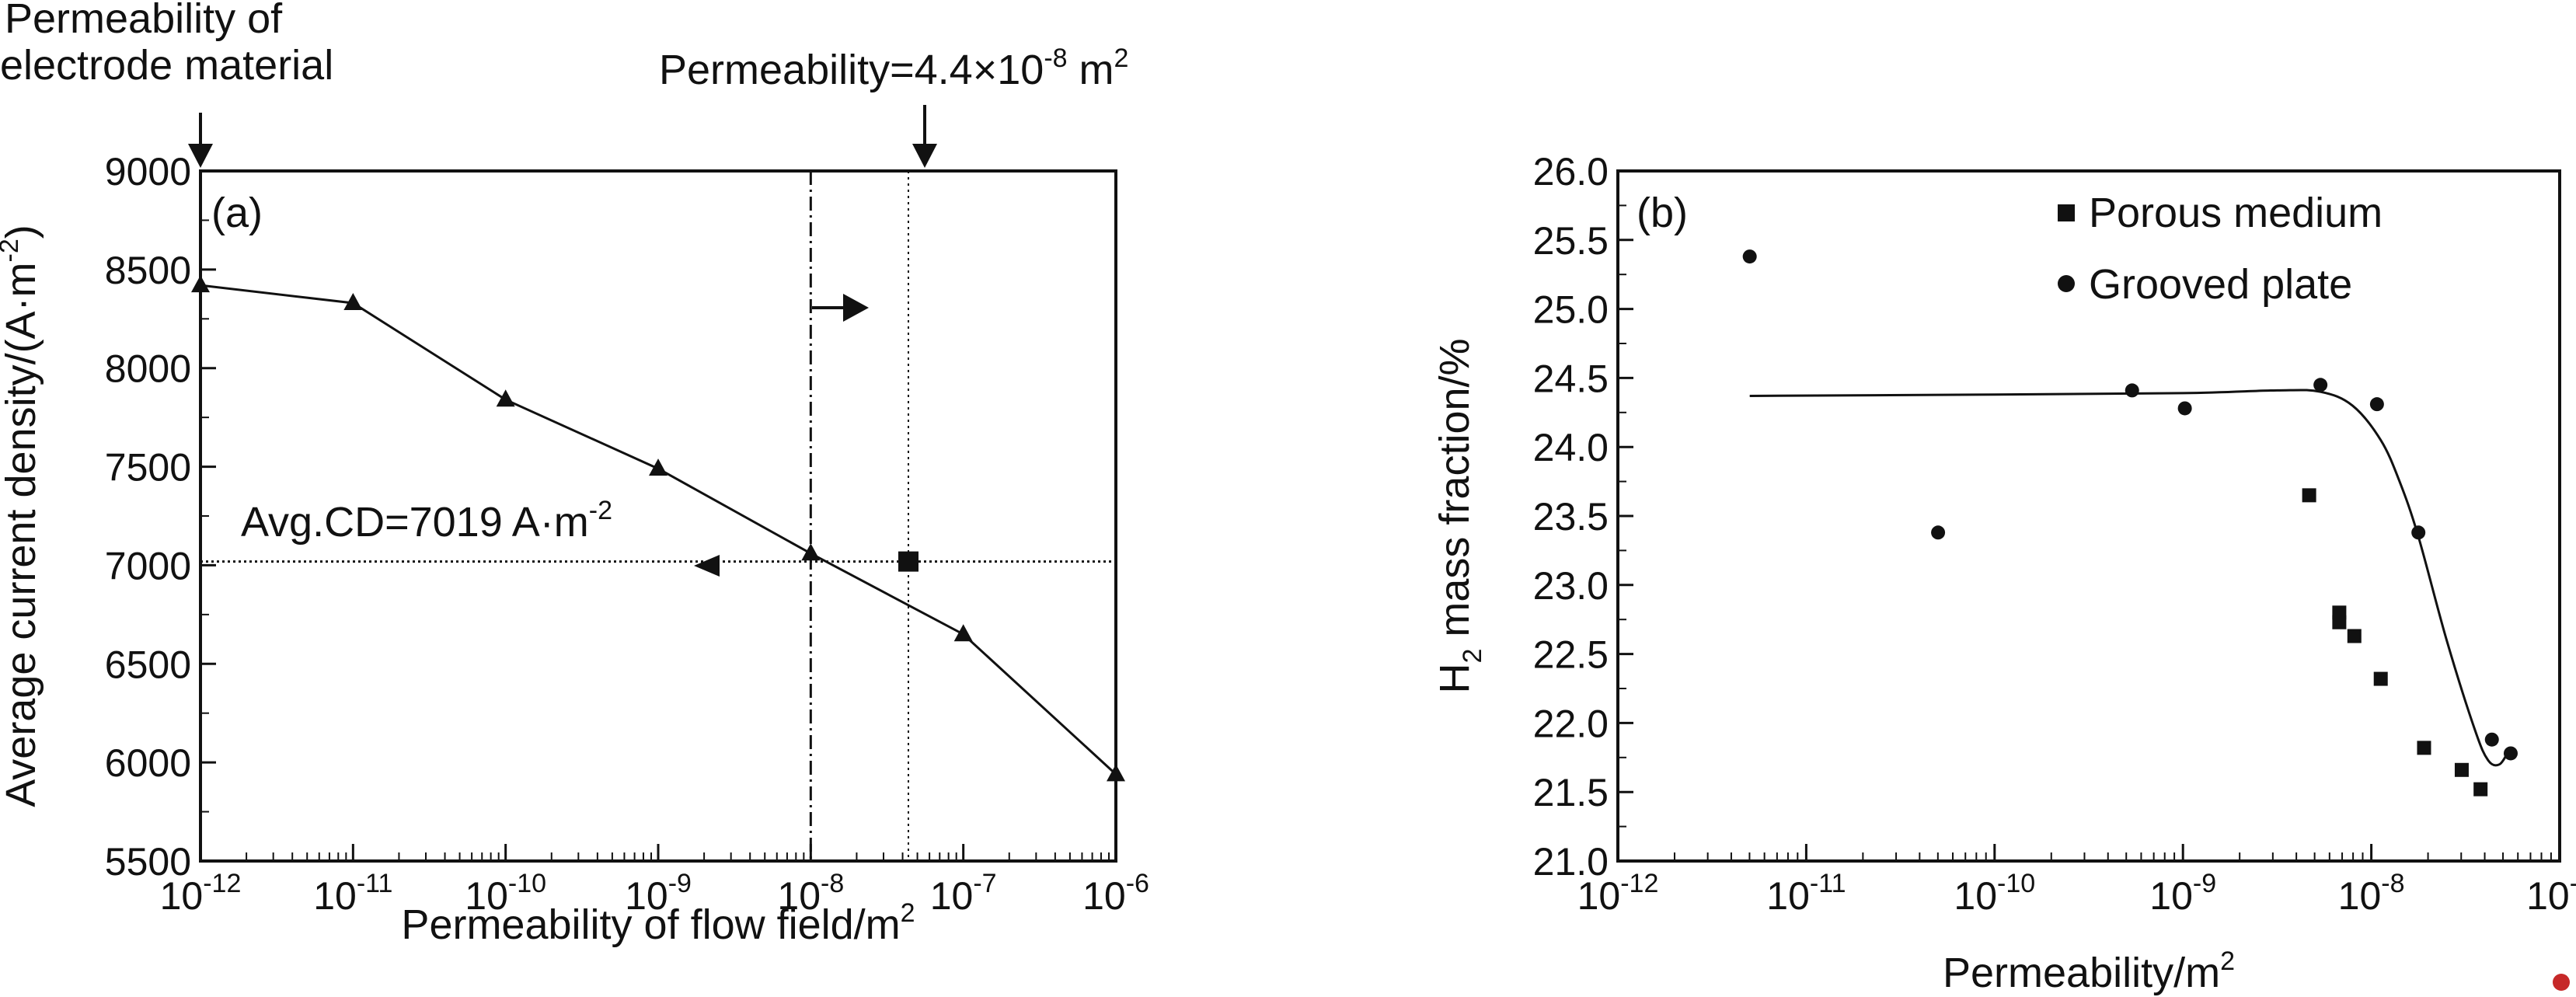 Image resolution: width=2576 pixels, height=997 pixels. I want to click on chart-b-legend: Porous medium Grooved plate, so click(2220, 249).